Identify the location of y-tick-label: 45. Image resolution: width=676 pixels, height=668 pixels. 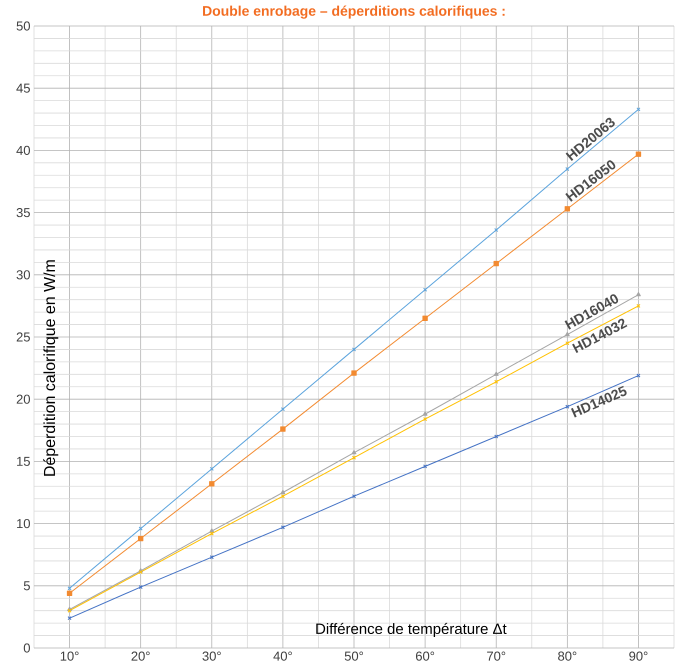
(23, 88).